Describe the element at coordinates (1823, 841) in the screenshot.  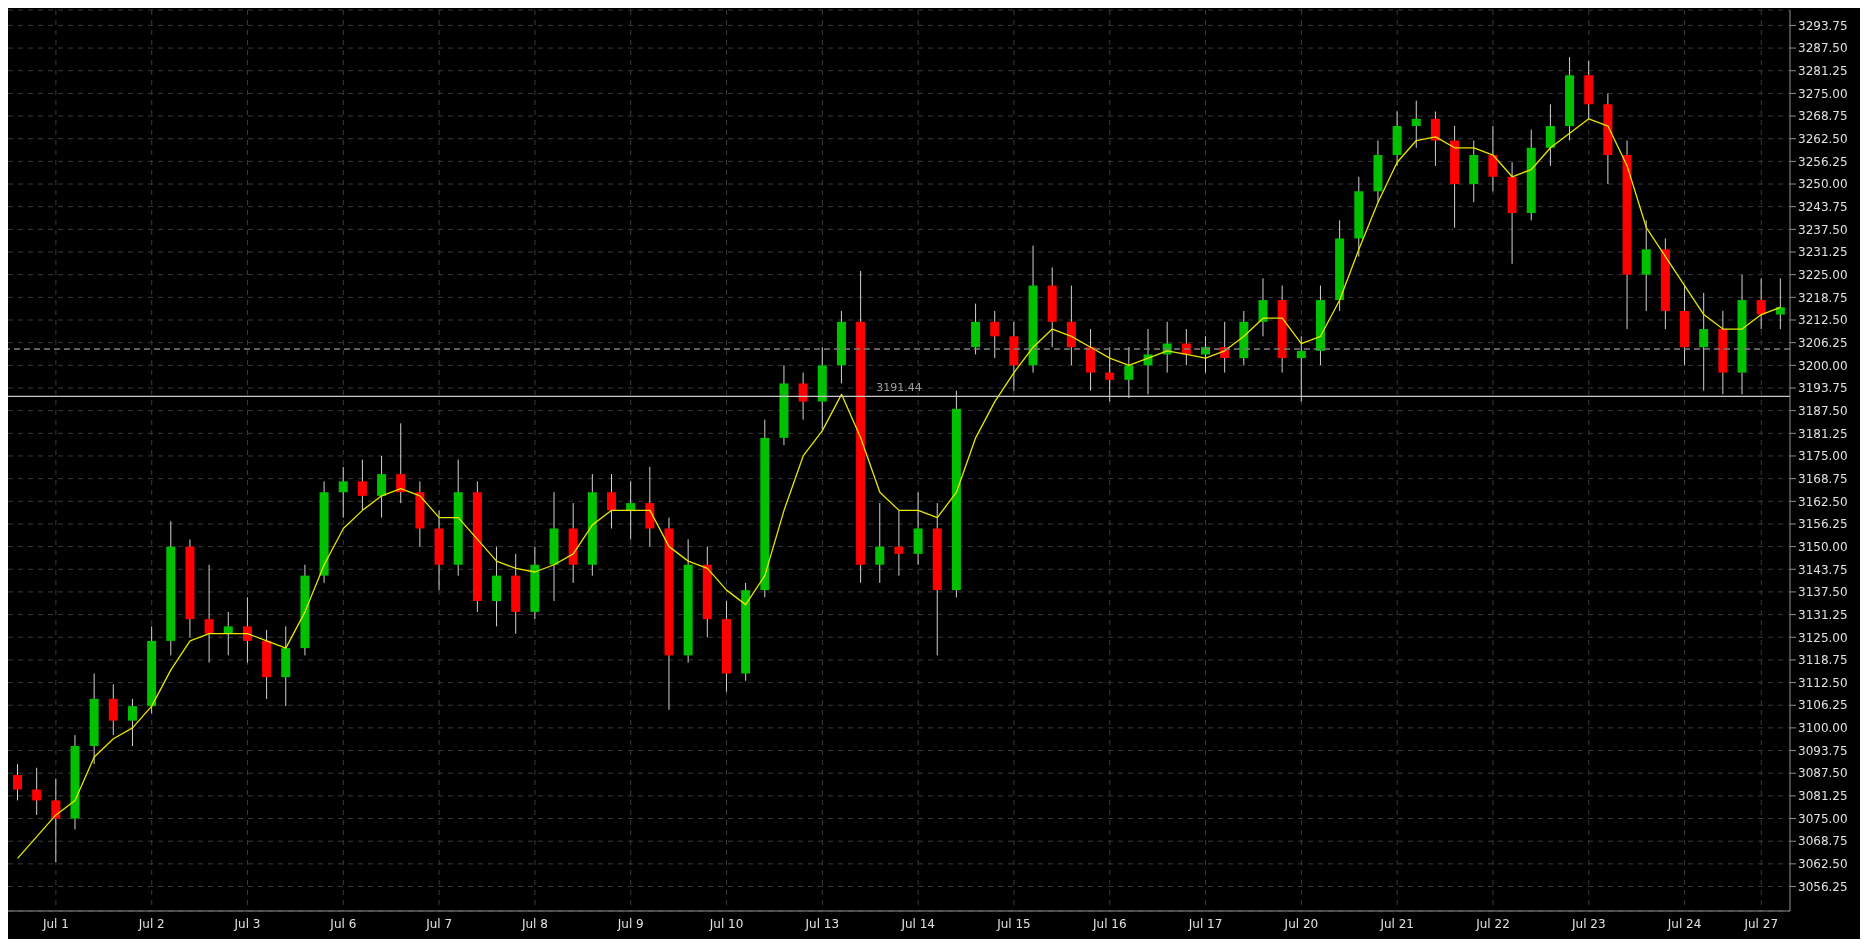
I see `y-tick-label: 3068.75` at that location.